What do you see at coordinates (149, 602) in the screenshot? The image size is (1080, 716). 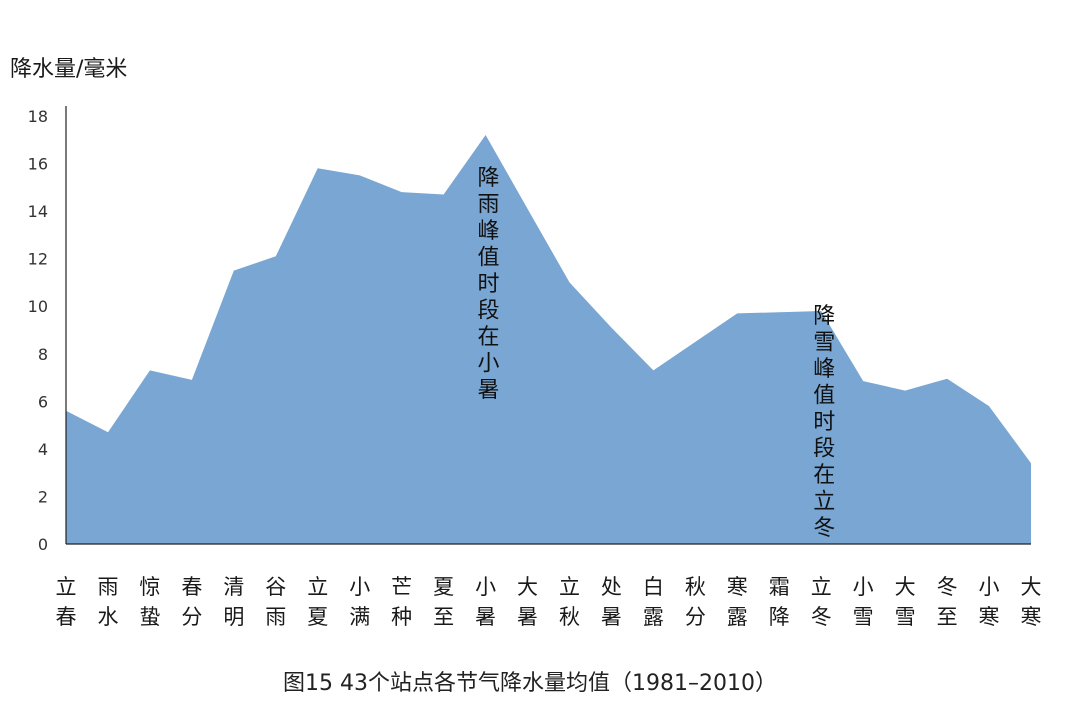 I see `x-tick-label: 惊蛰` at bounding box center [149, 602].